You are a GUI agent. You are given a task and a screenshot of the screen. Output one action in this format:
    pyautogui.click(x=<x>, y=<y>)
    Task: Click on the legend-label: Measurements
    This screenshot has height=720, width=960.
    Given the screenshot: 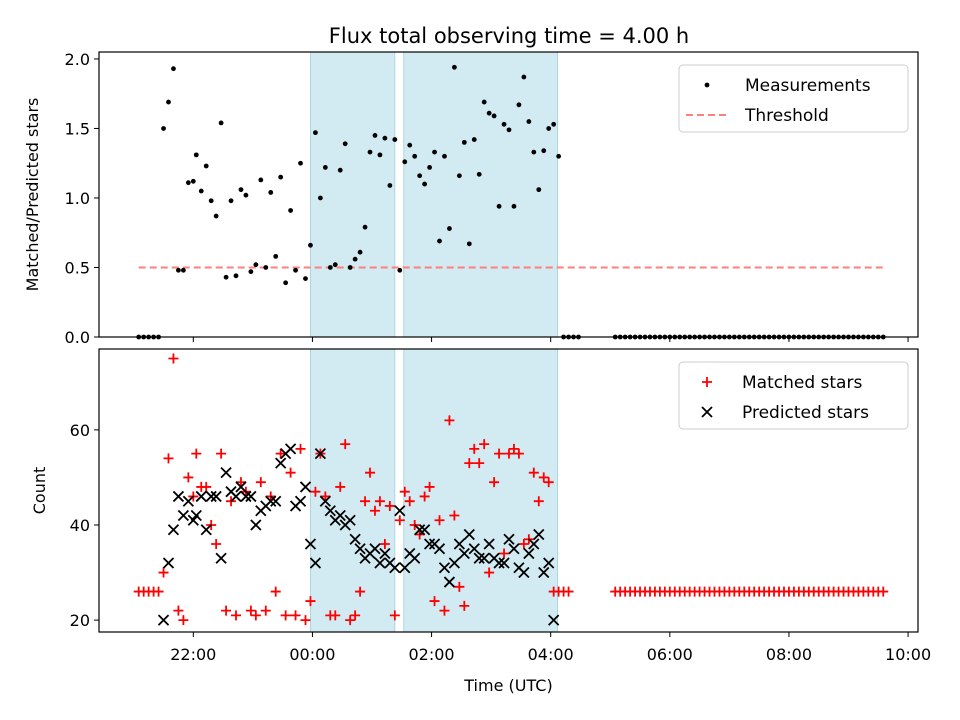 What is the action you would take?
    pyautogui.click(x=808, y=86)
    